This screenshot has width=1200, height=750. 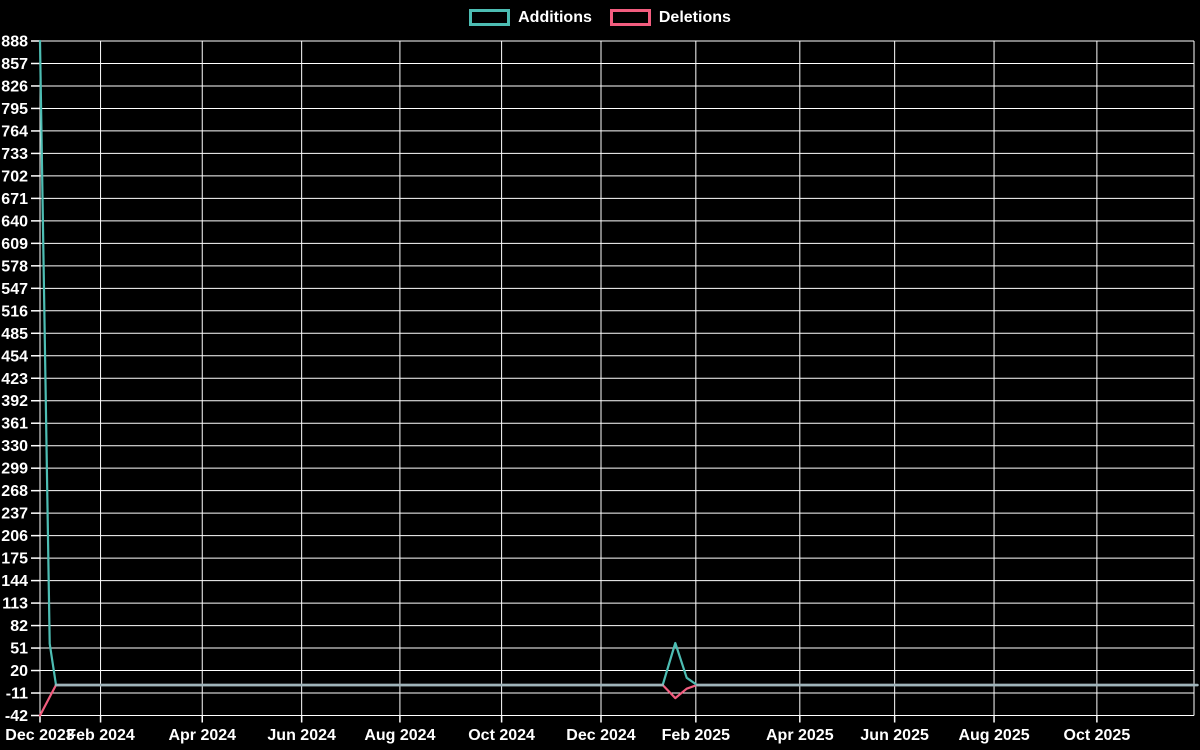 What do you see at coordinates (14, 559) in the screenshot?
I see `y-tick-label: 175` at bounding box center [14, 559].